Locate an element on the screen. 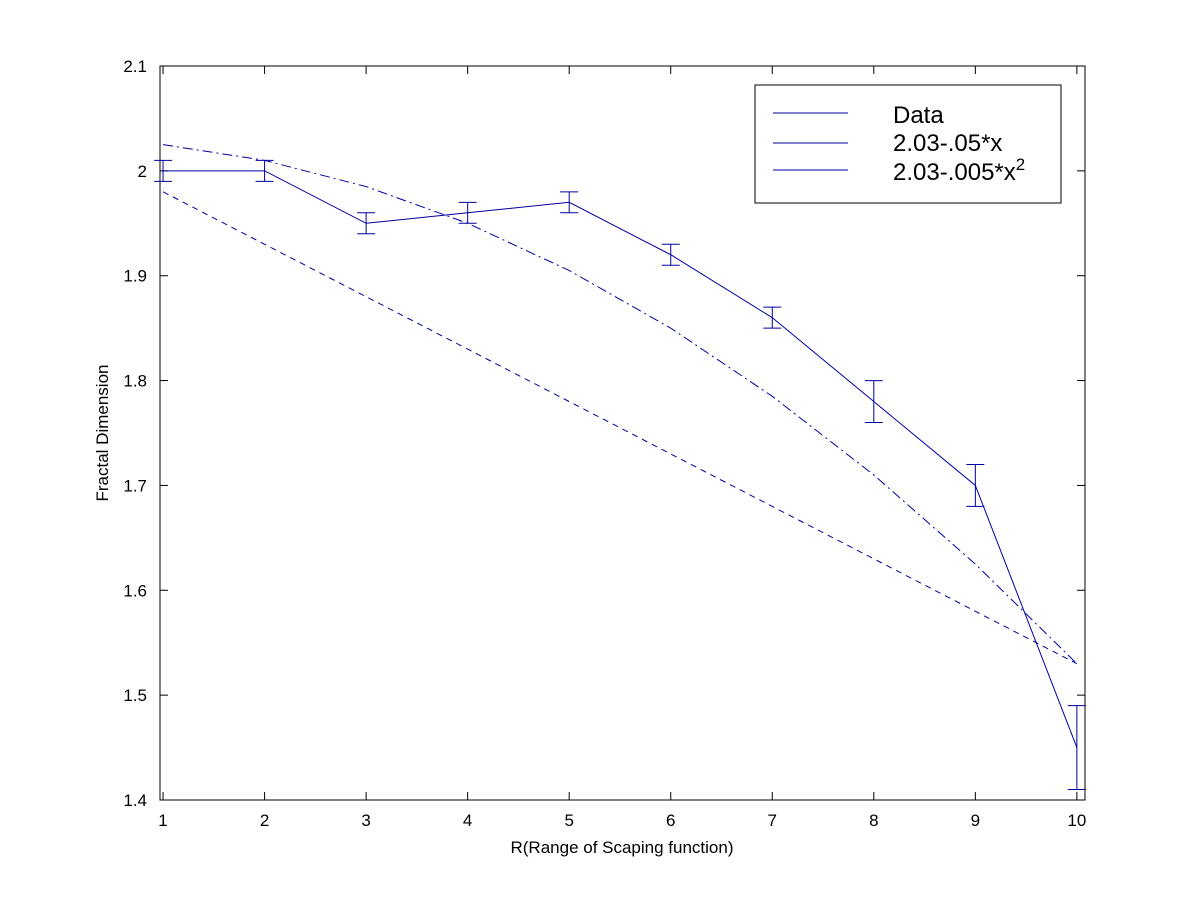 The height and width of the screenshot is (906, 1200). x-tick-label: 7 is located at coordinates (772, 820).